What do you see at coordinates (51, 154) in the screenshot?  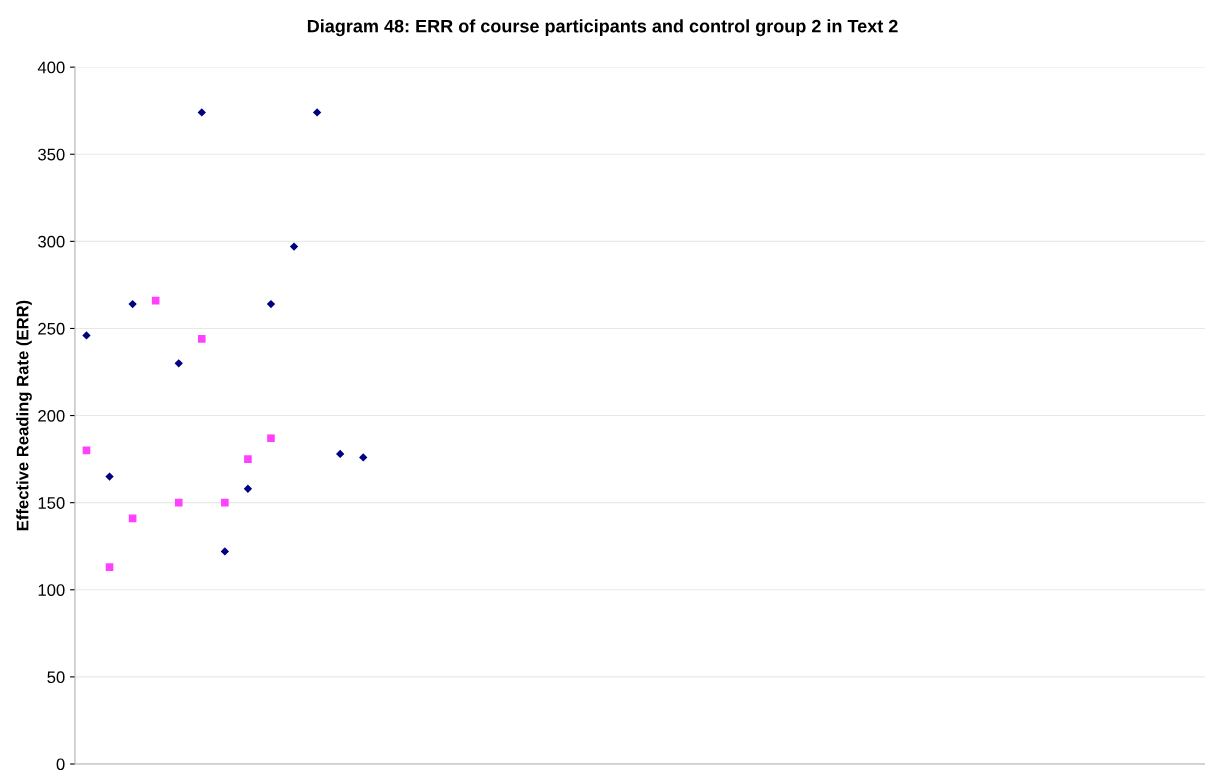 I see `y-tick-label: 350` at bounding box center [51, 154].